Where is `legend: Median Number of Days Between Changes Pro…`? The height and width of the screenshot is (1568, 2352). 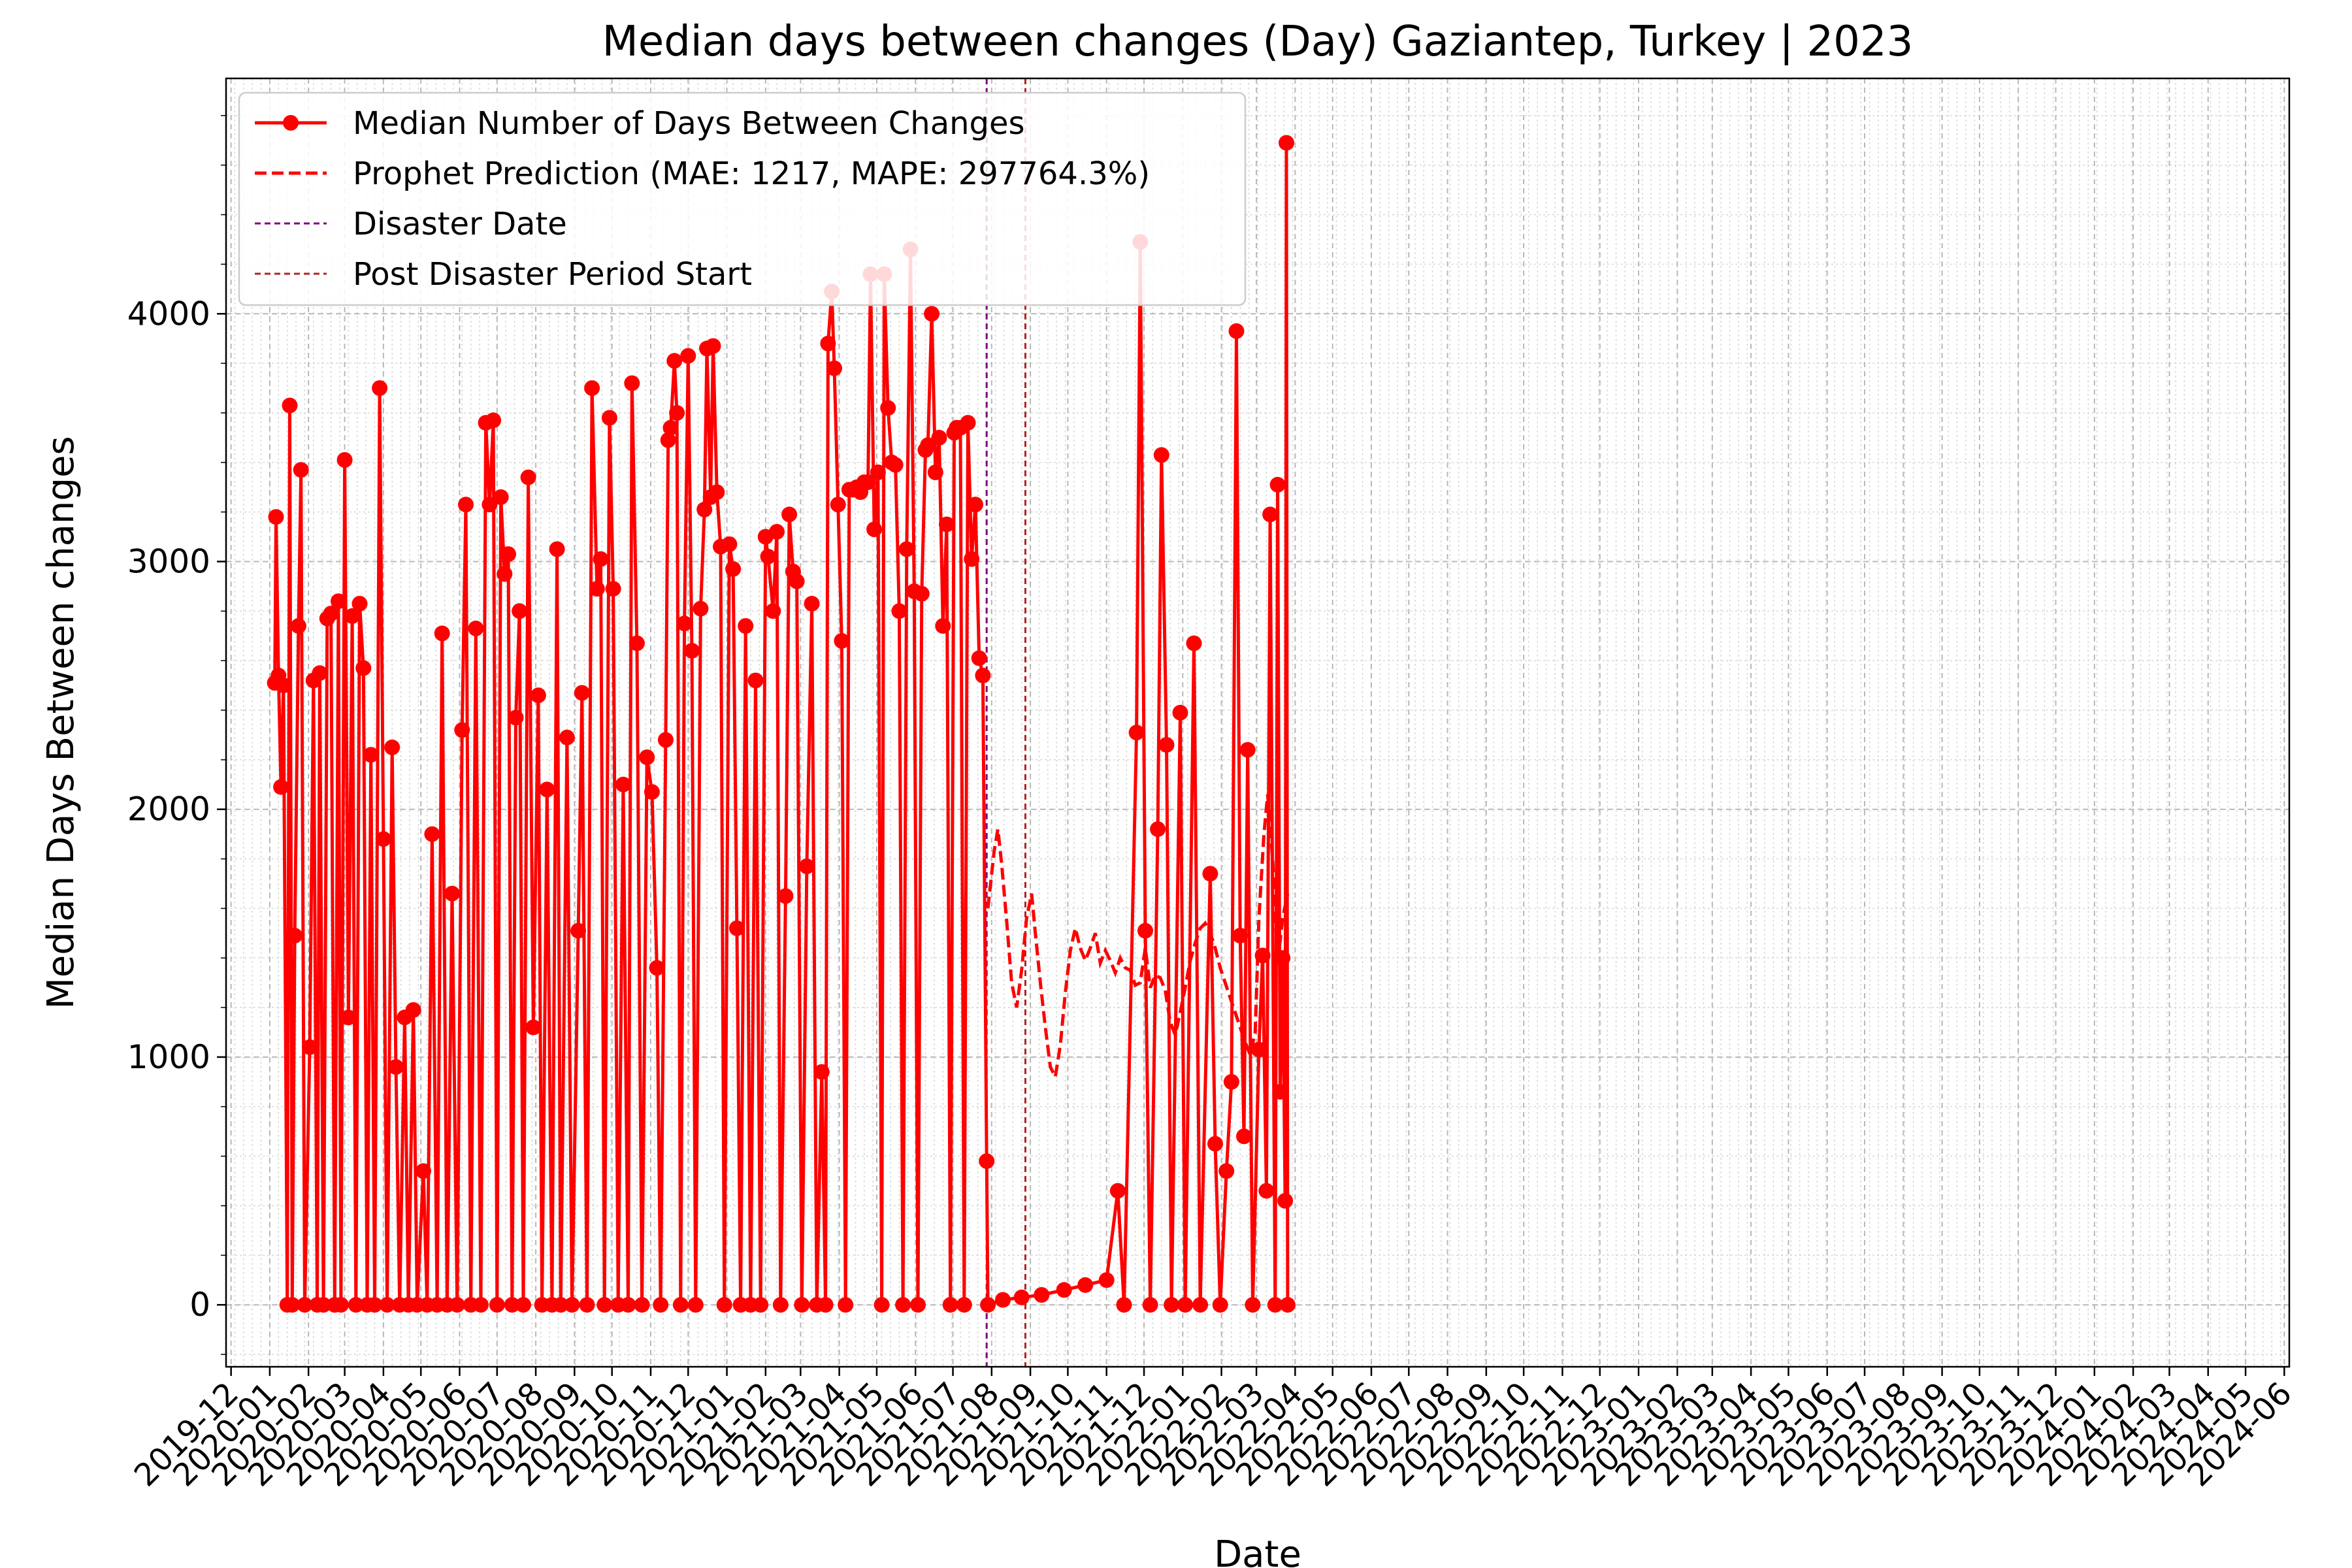
legend: Median Number of Days Between Changes Pro… is located at coordinates (742, 198).